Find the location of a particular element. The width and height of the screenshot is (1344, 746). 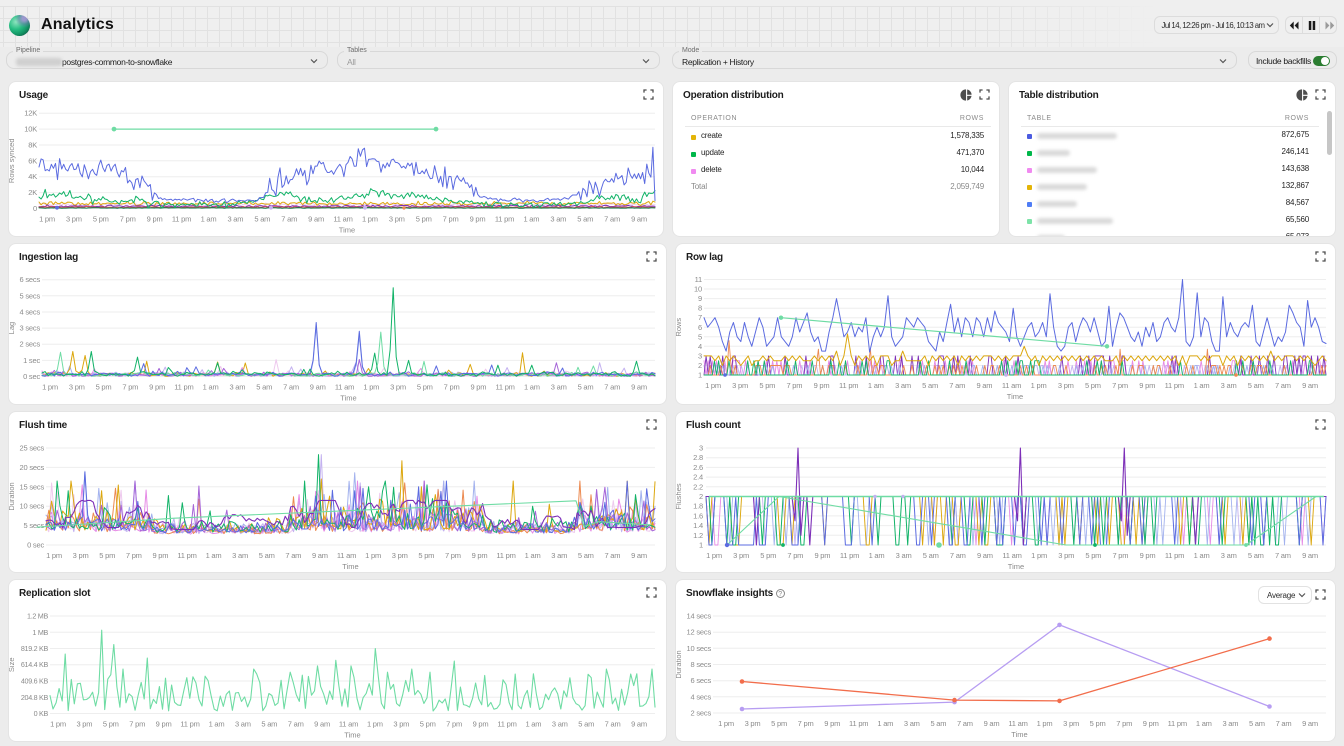

svg-text: 0 KB is located at coordinates (41, 713).